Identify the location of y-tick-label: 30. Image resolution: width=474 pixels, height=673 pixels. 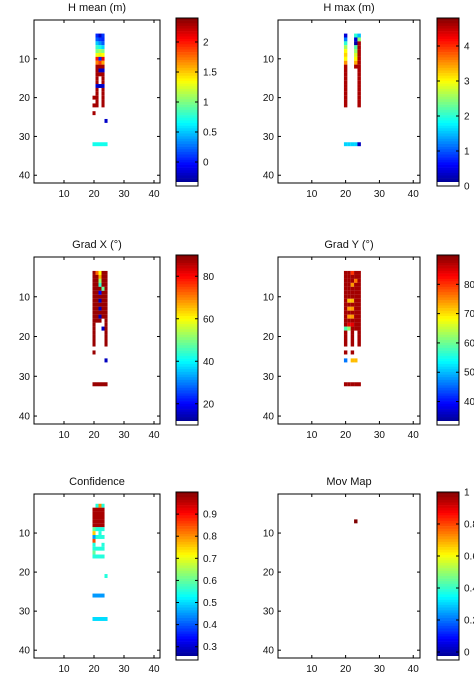
(269, 377).